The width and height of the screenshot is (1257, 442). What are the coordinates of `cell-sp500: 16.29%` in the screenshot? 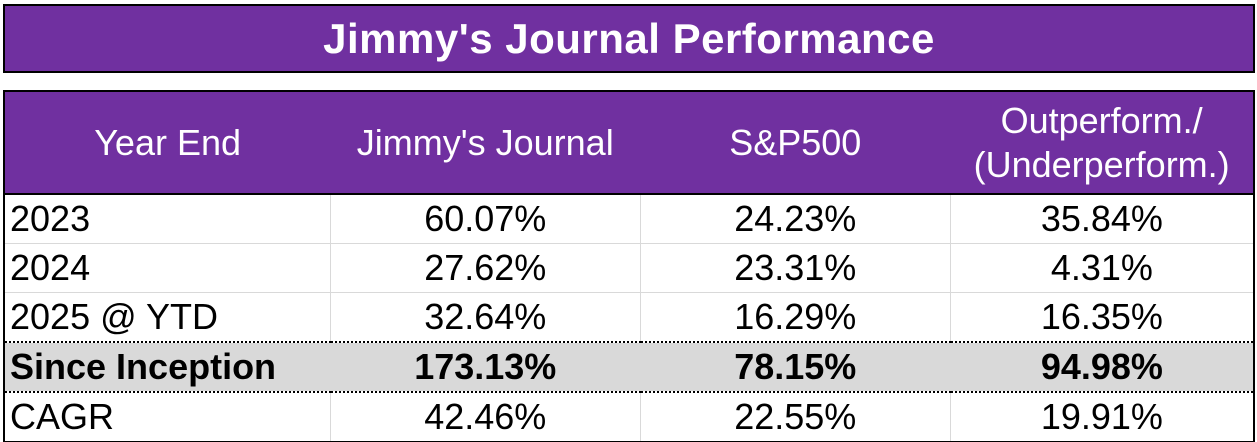 It's located at (795, 317).